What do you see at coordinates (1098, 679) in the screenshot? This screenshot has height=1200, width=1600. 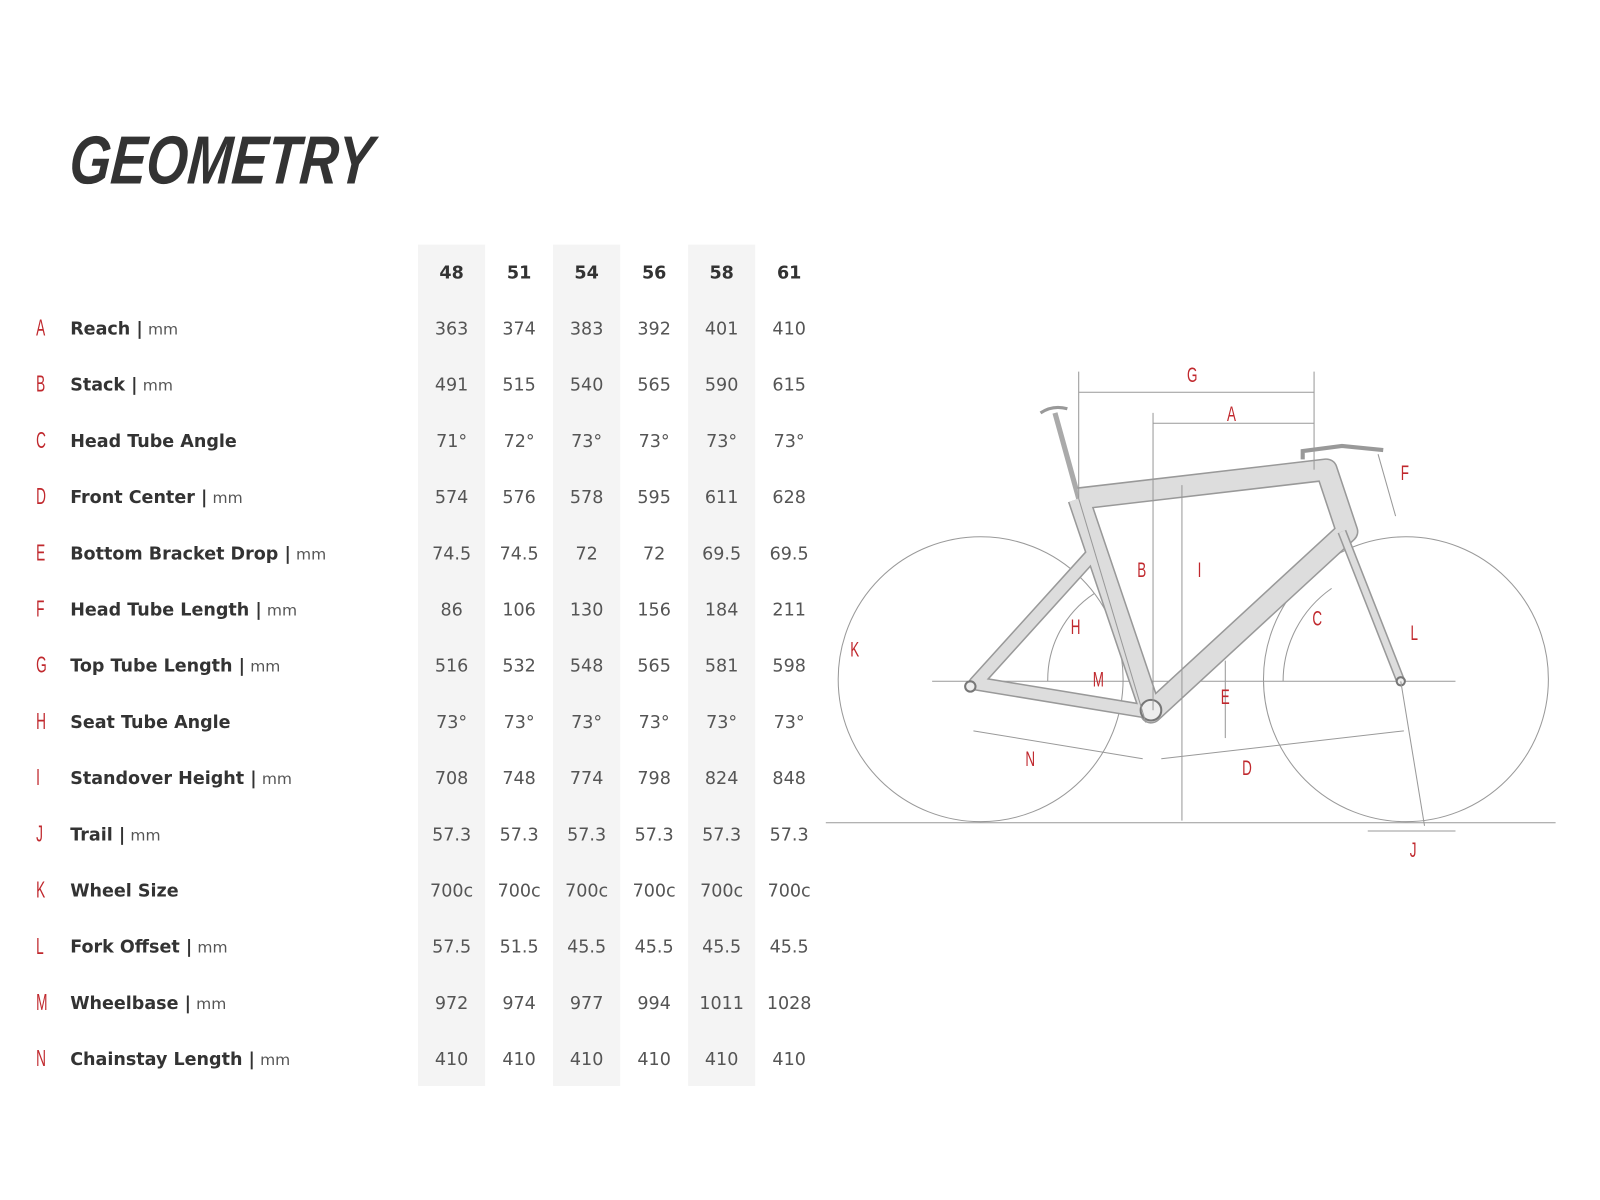 I see `diagram-label: M` at bounding box center [1098, 679].